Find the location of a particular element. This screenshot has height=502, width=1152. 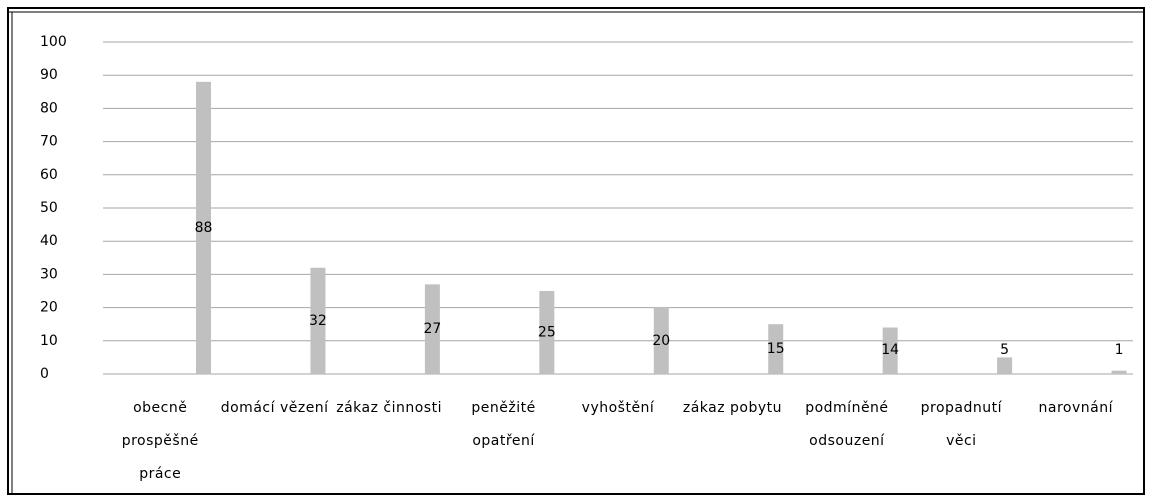

y-tick-label: 80 is located at coordinates (49, 108).